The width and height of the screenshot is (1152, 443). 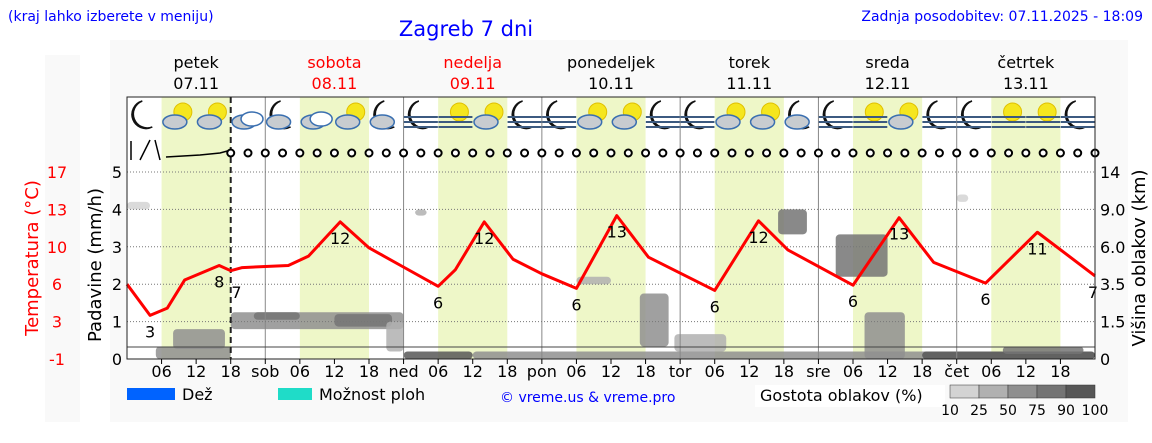 What do you see at coordinates (587, 398) in the screenshot?
I see `copyright-link: © vreme.us & vreme.pro` at bounding box center [587, 398].